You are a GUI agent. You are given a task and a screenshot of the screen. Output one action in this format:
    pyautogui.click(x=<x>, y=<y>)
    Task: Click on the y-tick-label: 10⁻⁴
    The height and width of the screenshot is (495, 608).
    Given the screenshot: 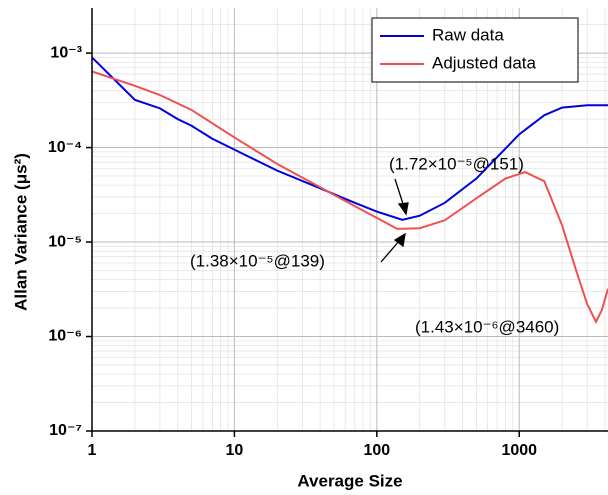 What is the action you would take?
    pyautogui.click(x=65, y=147)
    